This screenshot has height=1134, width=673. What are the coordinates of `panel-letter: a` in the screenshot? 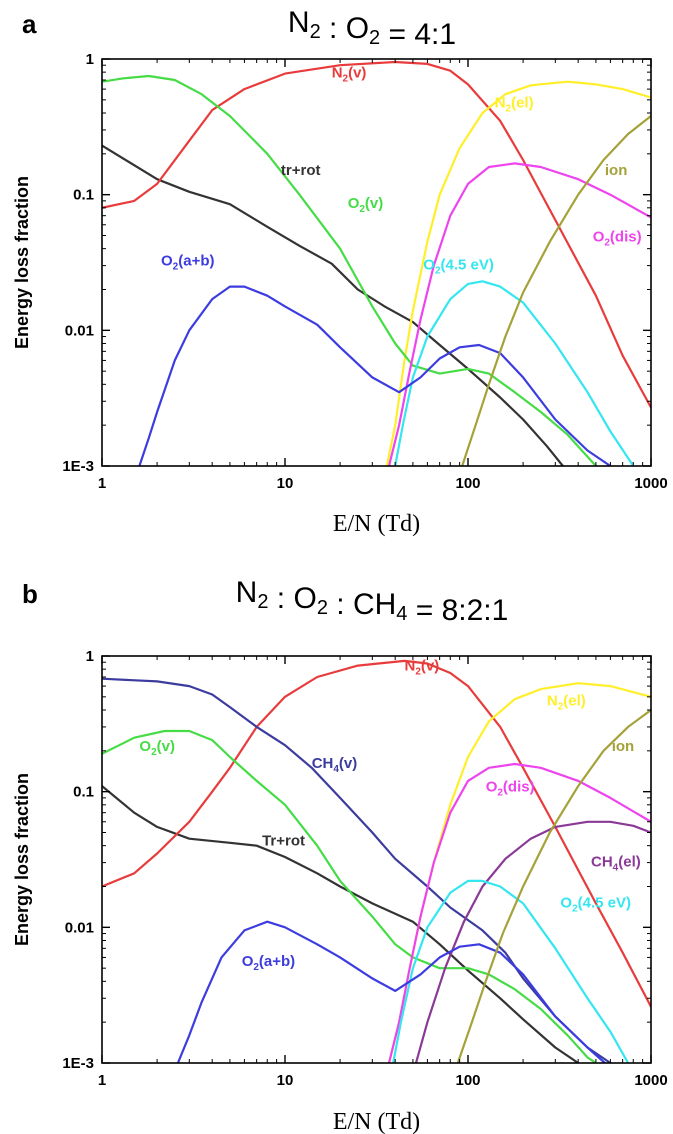 It's located at (29, 24).